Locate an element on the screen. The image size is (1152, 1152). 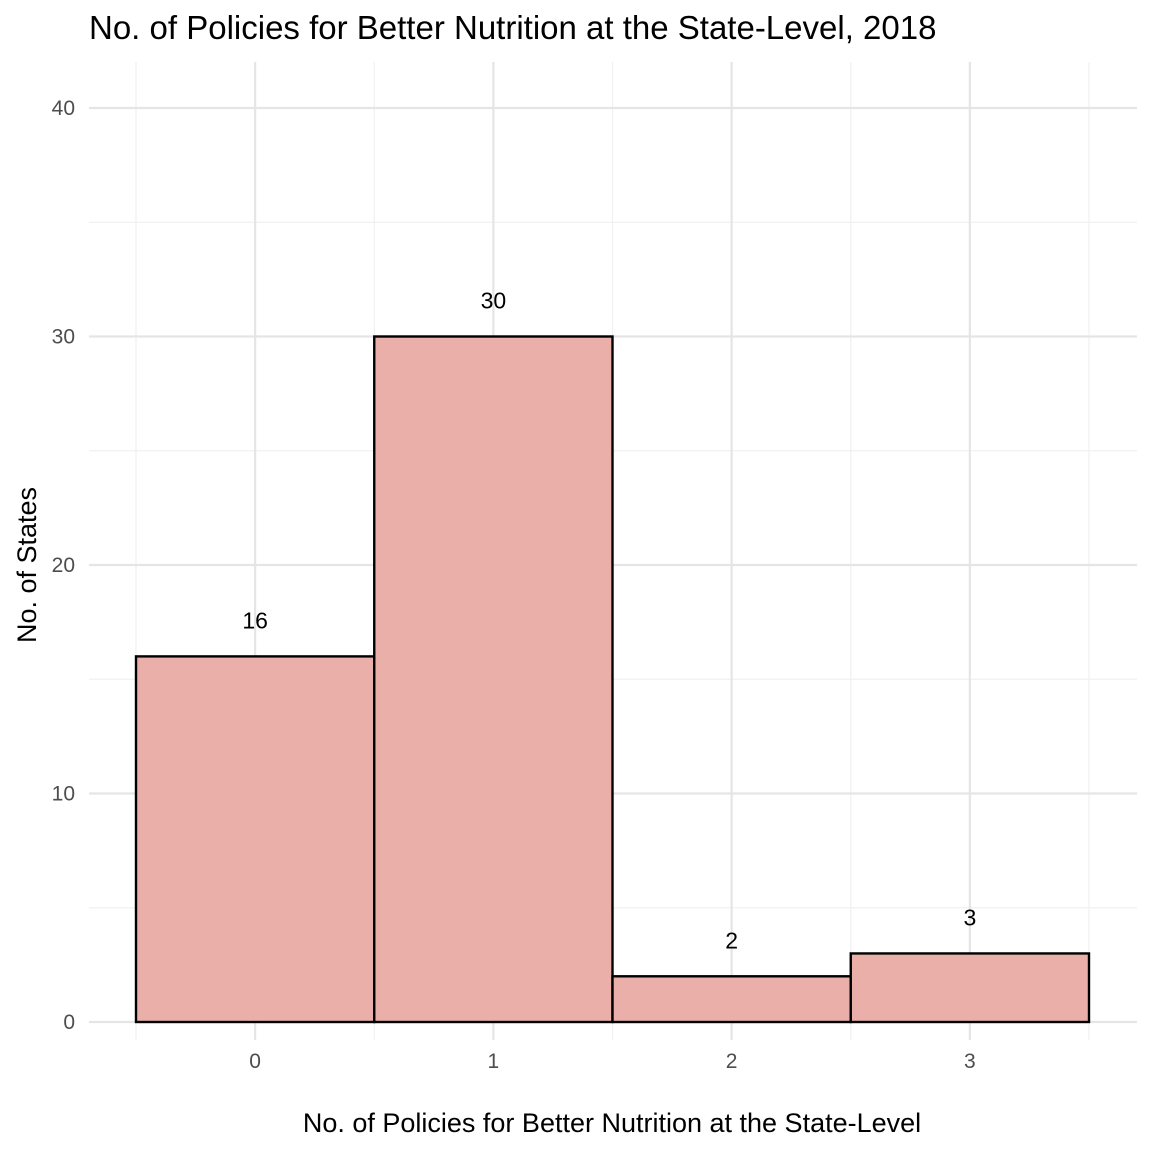
data-label-2: 2 is located at coordinates (731, 940).